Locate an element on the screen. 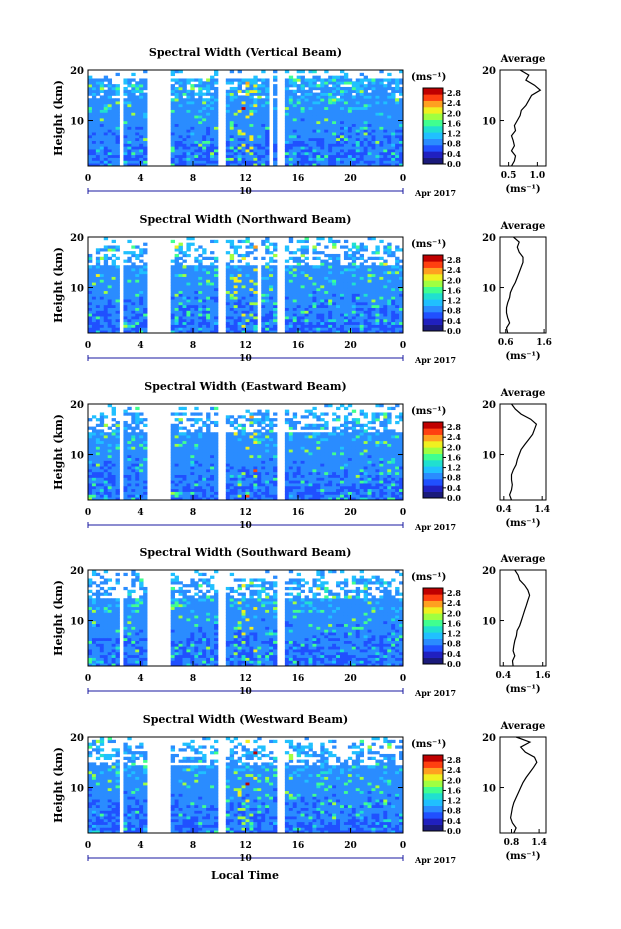 The width and height of the screenshot is (621, 929). x-tick-label: 8 is located at coordinates (193, 346).